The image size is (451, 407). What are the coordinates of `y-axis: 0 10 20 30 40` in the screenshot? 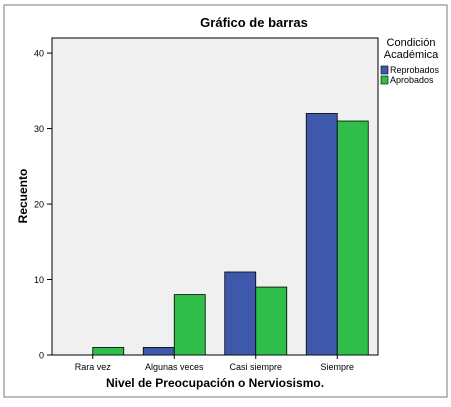 It's located at (43, 205).